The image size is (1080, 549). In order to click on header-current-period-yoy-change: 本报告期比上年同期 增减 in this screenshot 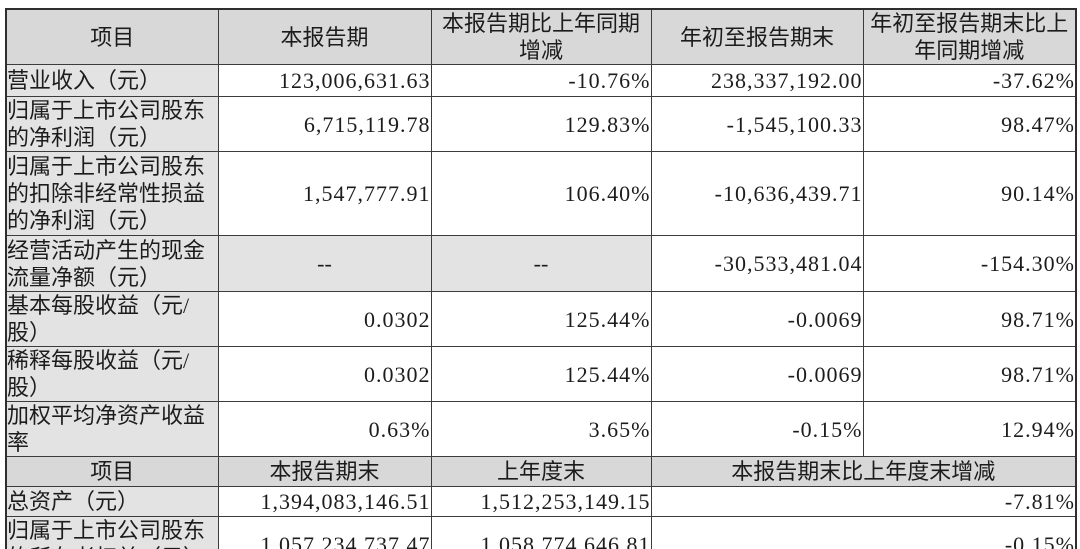, I will do `click(541, 36)`.